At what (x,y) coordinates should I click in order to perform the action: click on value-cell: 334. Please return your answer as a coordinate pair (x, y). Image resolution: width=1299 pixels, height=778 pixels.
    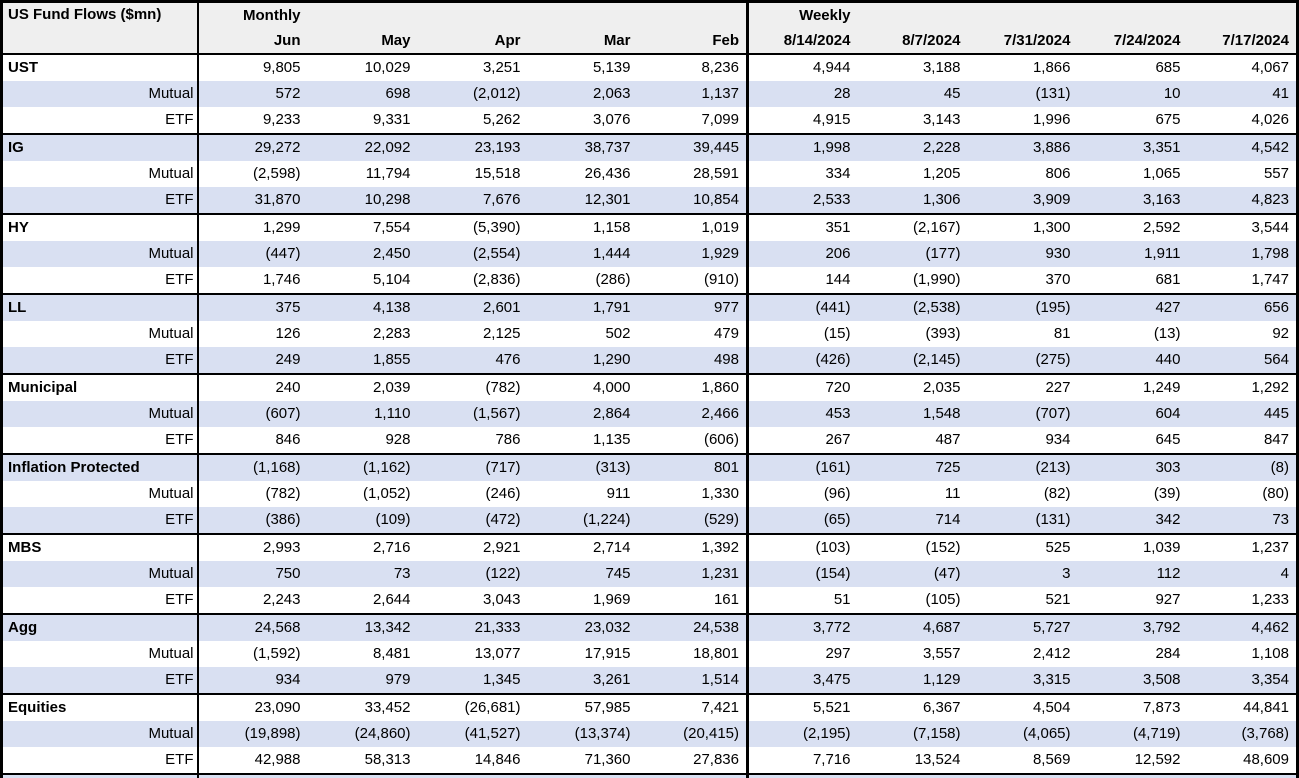
    Looking at the image, I should click on (802, 174).